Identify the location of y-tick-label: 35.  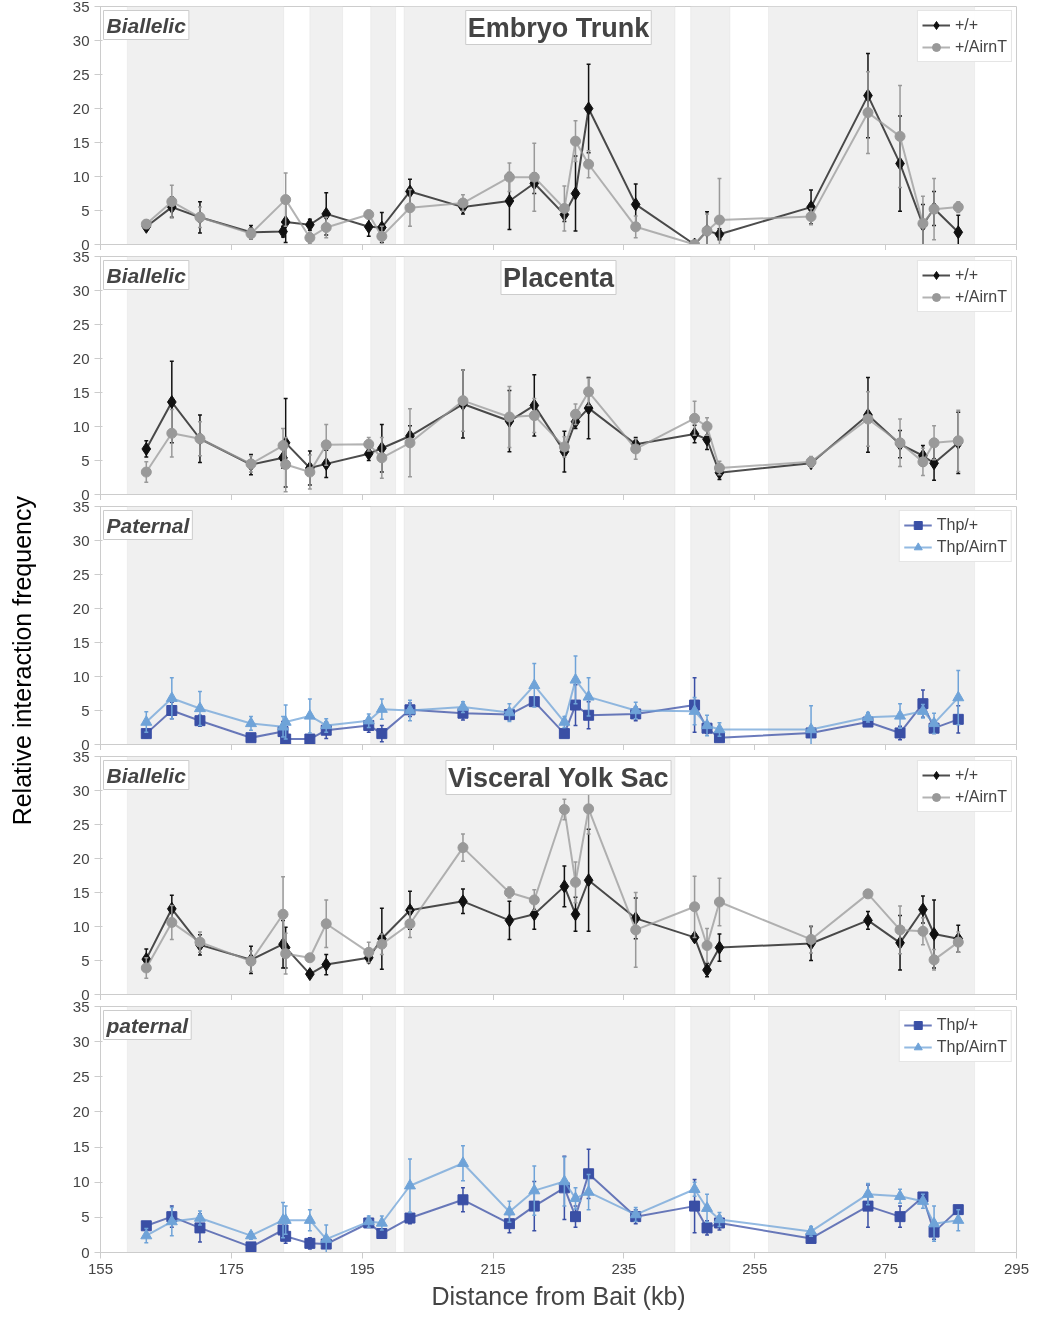
(81, 7).